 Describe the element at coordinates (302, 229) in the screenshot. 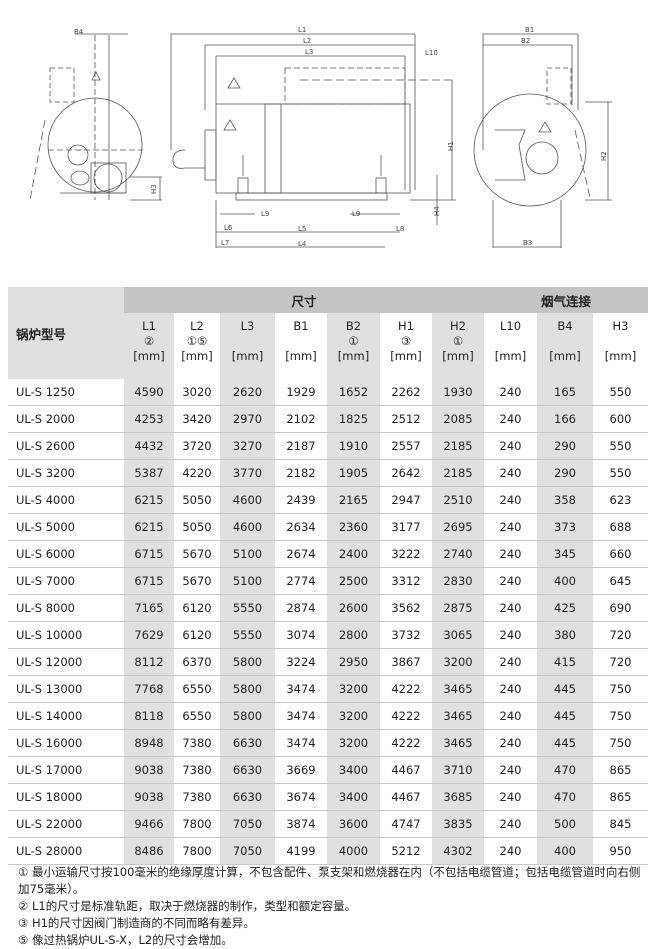

I see `label-l5: L5` at that location.